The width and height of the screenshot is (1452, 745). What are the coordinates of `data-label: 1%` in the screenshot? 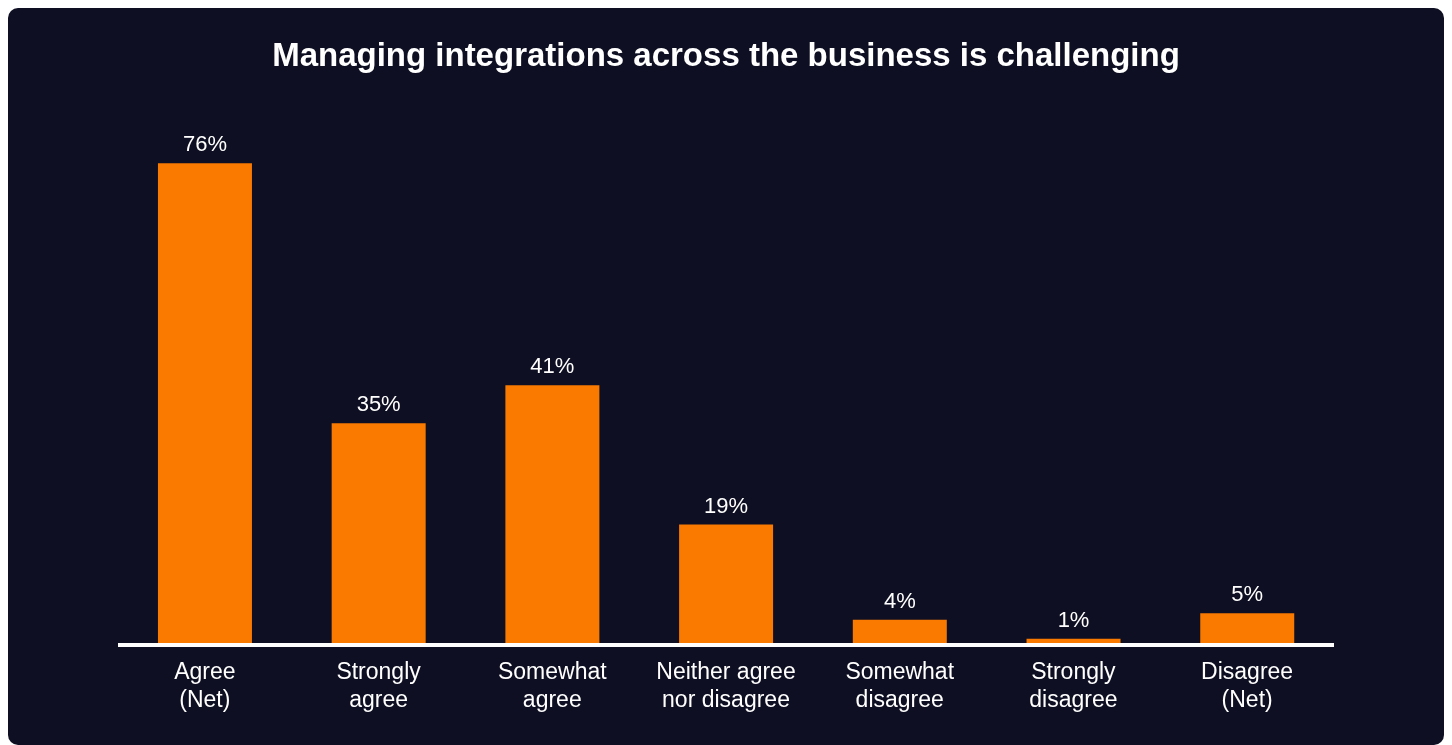 It's located at (1073, 619).